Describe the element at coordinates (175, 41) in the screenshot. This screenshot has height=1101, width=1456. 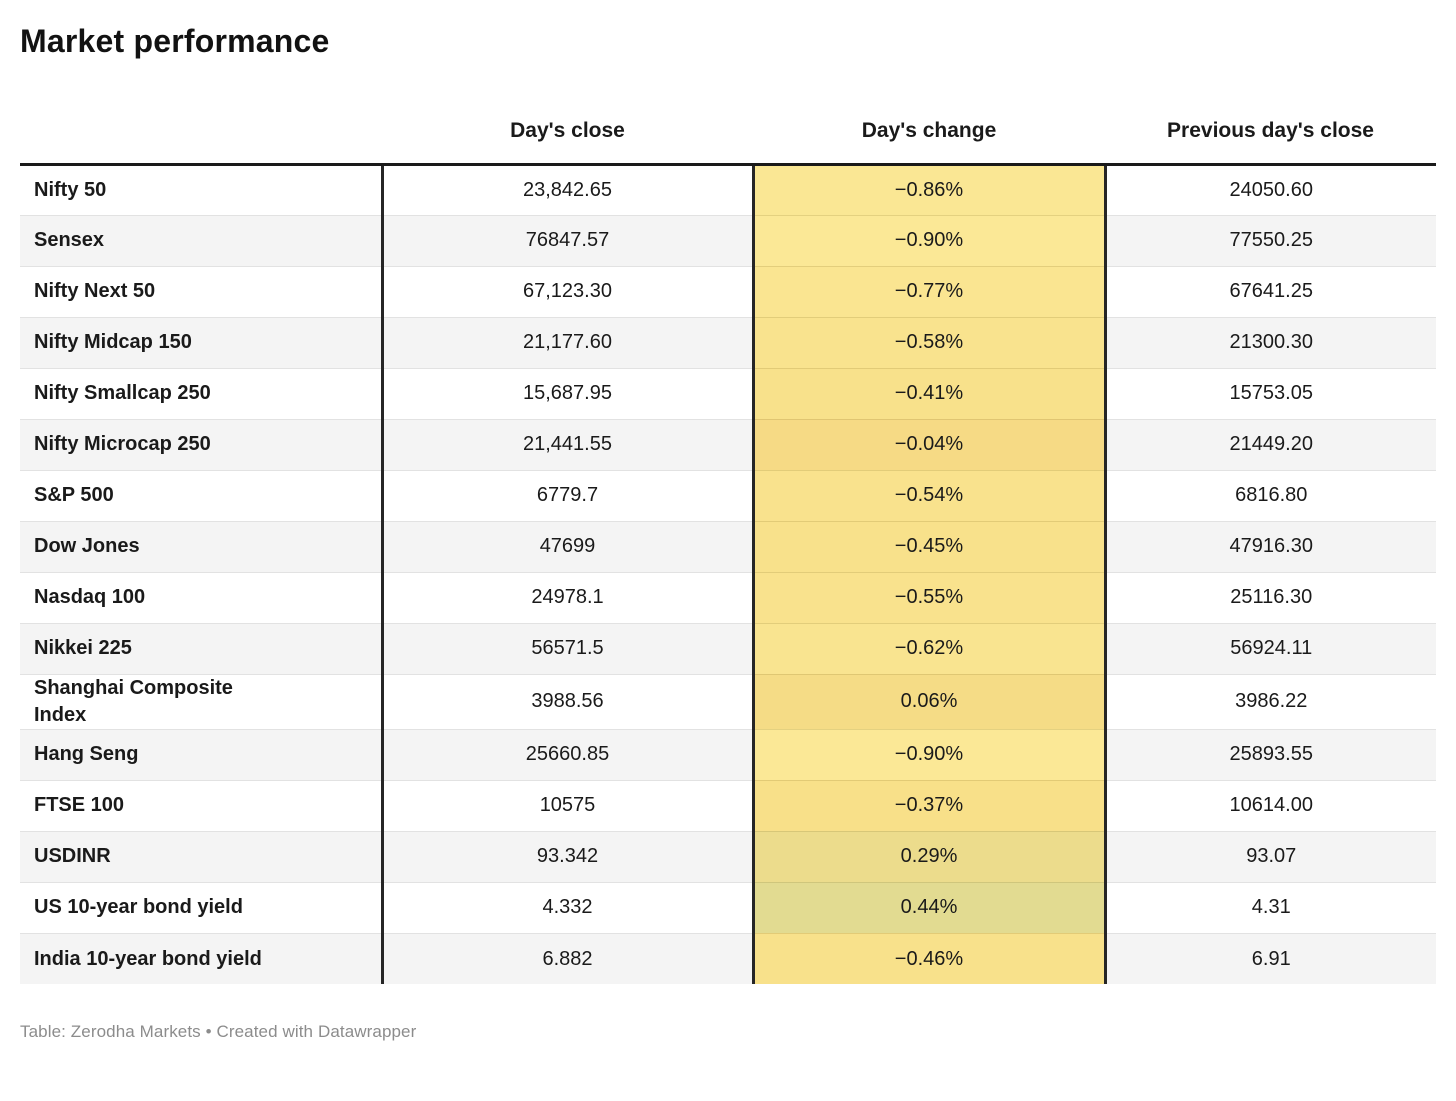
I see `page-title: Market performance` at that location.